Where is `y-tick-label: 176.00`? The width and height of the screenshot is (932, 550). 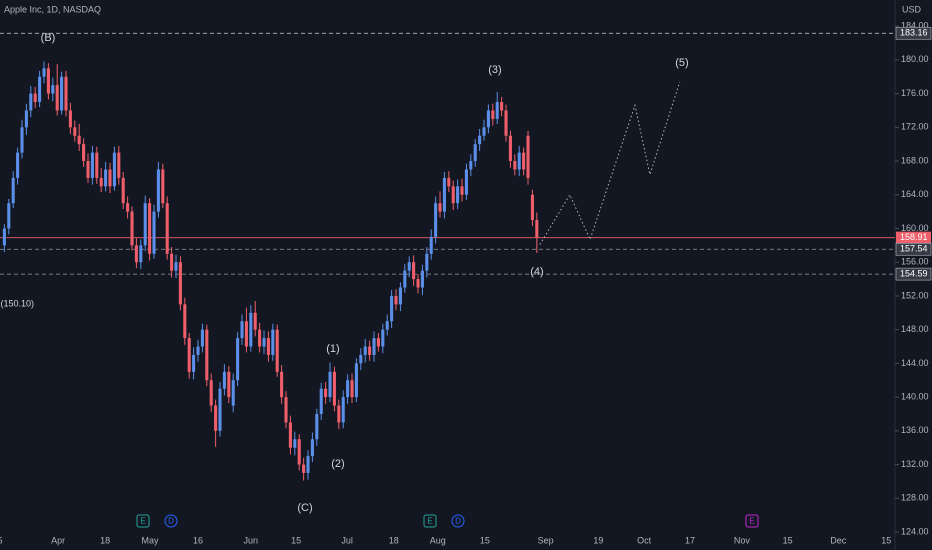
y-tick-label: 176.00 is located at coordinates (915, 93).